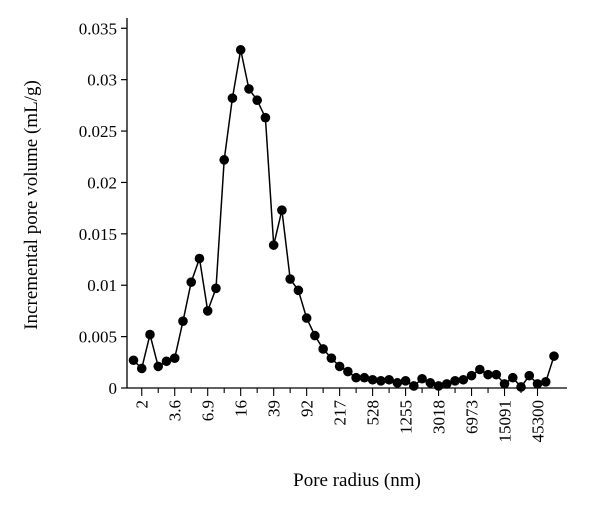  What do you see at coordinates (241, 408) in the screenshot?
I see `x-tick-label: 16` at bounding box center [241, 408].